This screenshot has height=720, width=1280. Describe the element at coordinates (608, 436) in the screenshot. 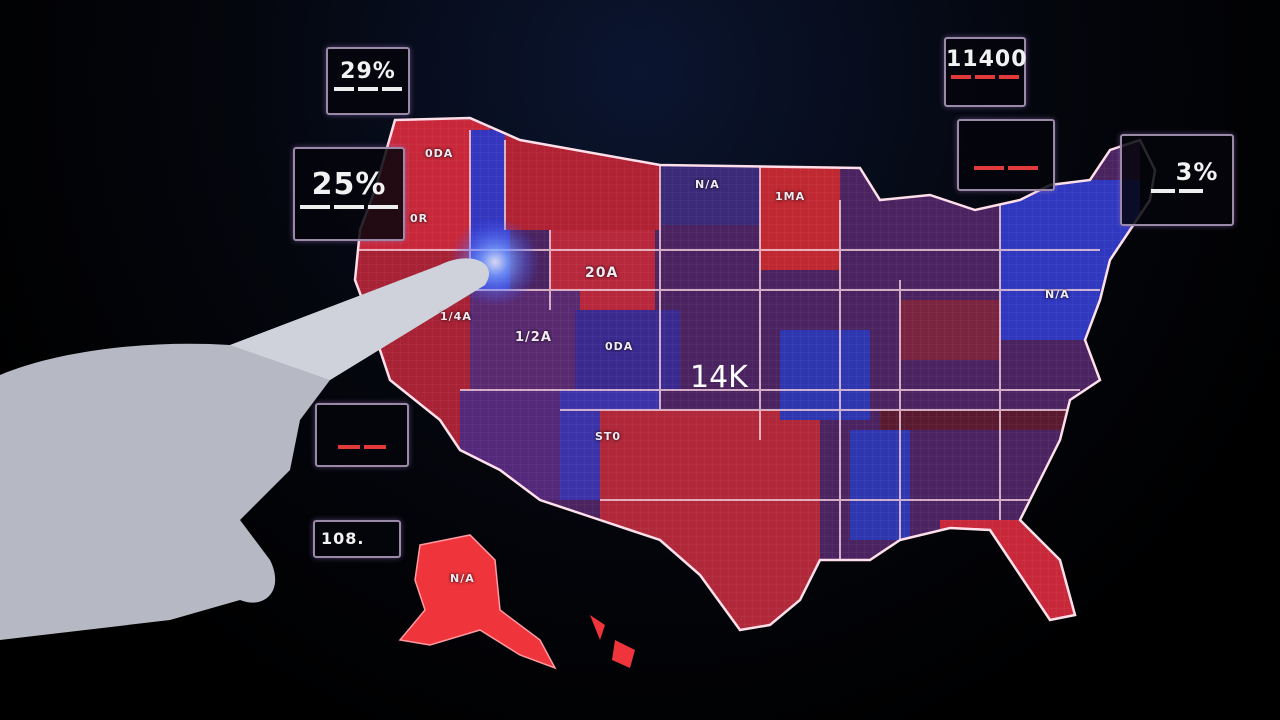

I see `state-label: ST0` at that location.